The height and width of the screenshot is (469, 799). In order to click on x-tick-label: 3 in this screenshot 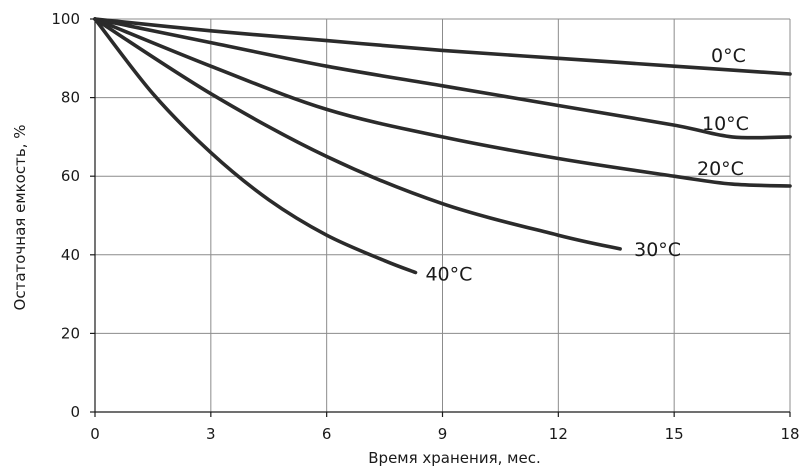, I will do `click(211, 434)`.